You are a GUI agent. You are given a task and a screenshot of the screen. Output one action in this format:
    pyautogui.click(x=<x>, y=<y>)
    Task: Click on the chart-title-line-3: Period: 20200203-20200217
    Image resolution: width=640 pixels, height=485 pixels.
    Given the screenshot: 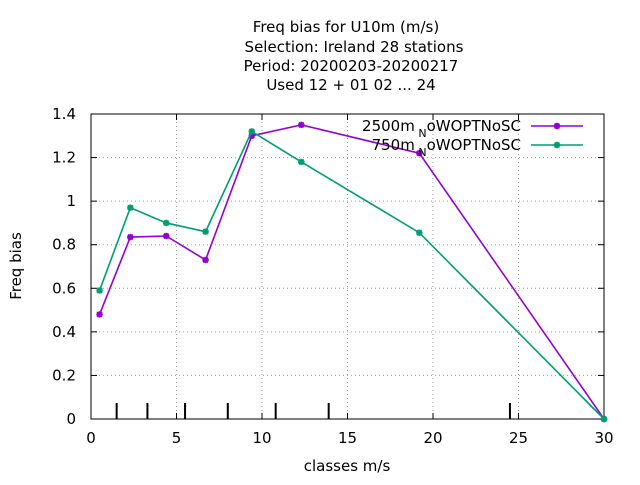 What is the action you would take?
    pyautogui.click(x=351, y=66)
    